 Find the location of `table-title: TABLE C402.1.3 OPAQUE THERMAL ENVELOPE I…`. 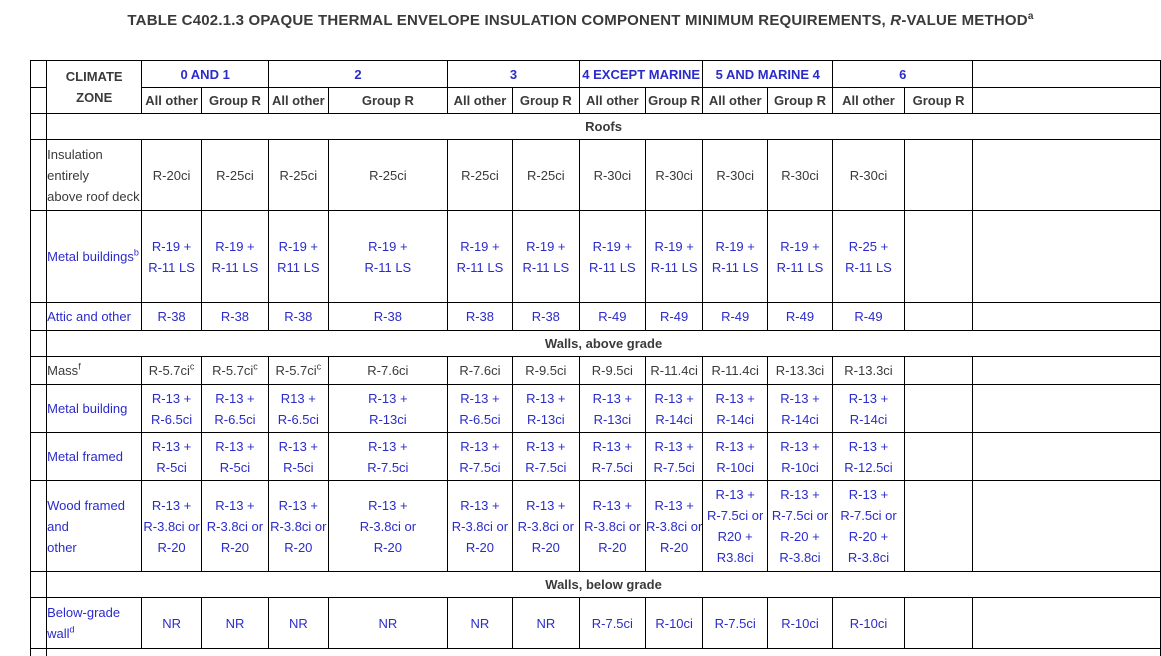

table-title: TABLE C402.1.3 OPAQUE THERMAL ENVELOPE I… is located at coordinates (580, 20).